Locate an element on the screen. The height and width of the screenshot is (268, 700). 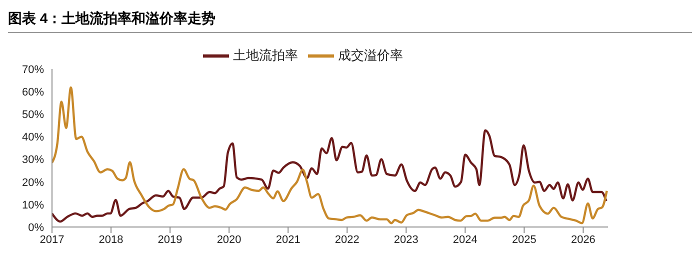
legend-label: 土地流拍率 is located at coordinates (265, 54).